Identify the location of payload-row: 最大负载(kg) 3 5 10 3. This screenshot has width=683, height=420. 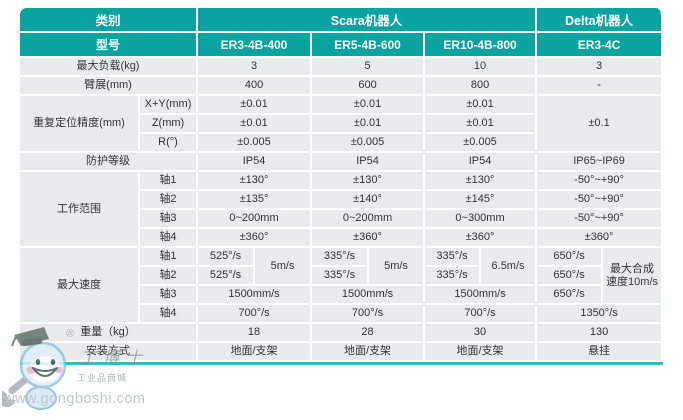
(342, 67).